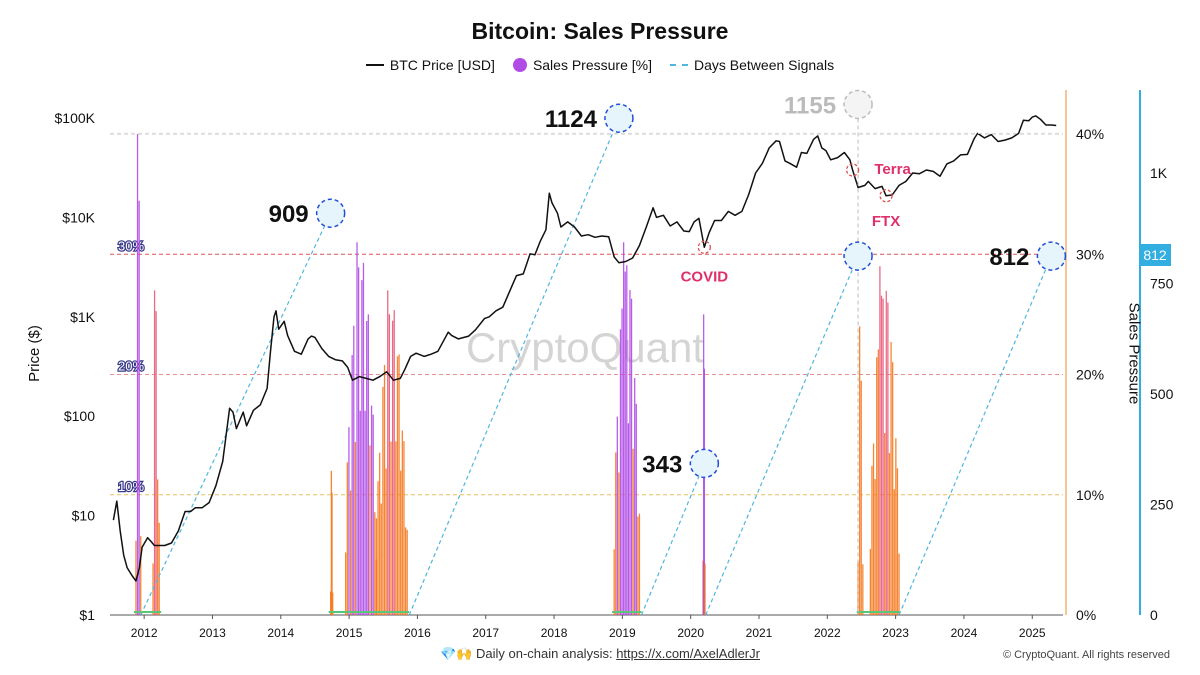  I want to click on signal-label-343: 343, so click(662, 464).